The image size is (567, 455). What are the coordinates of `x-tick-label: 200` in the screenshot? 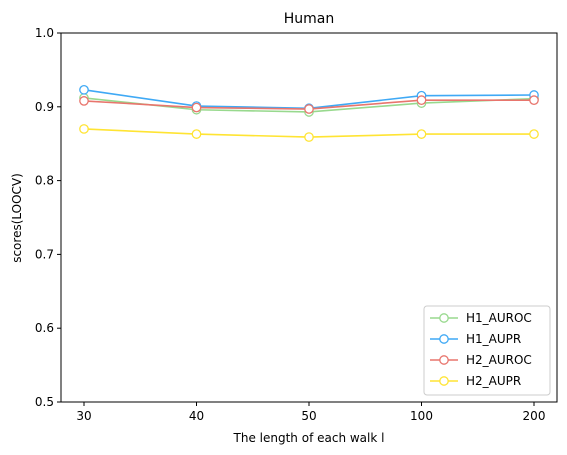 It's located at (534, 416).